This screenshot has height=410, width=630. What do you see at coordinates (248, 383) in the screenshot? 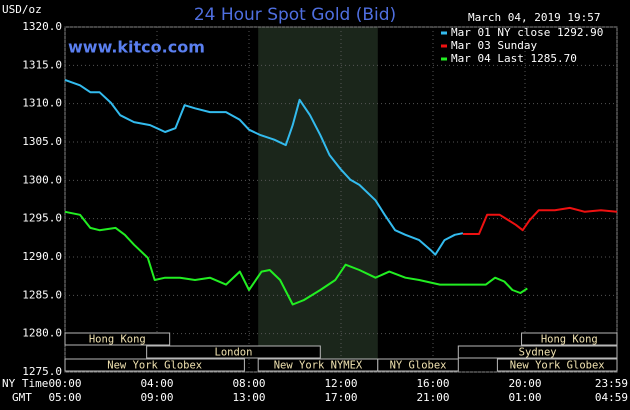
I see `x-tick-label: 08:00` at bounding box center [248, 383].